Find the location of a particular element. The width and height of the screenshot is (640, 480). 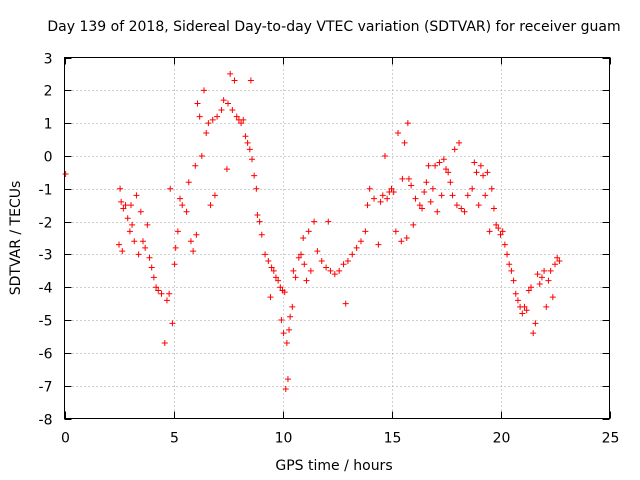

y-tick-label: 3 is located at coordinates (48, 60).